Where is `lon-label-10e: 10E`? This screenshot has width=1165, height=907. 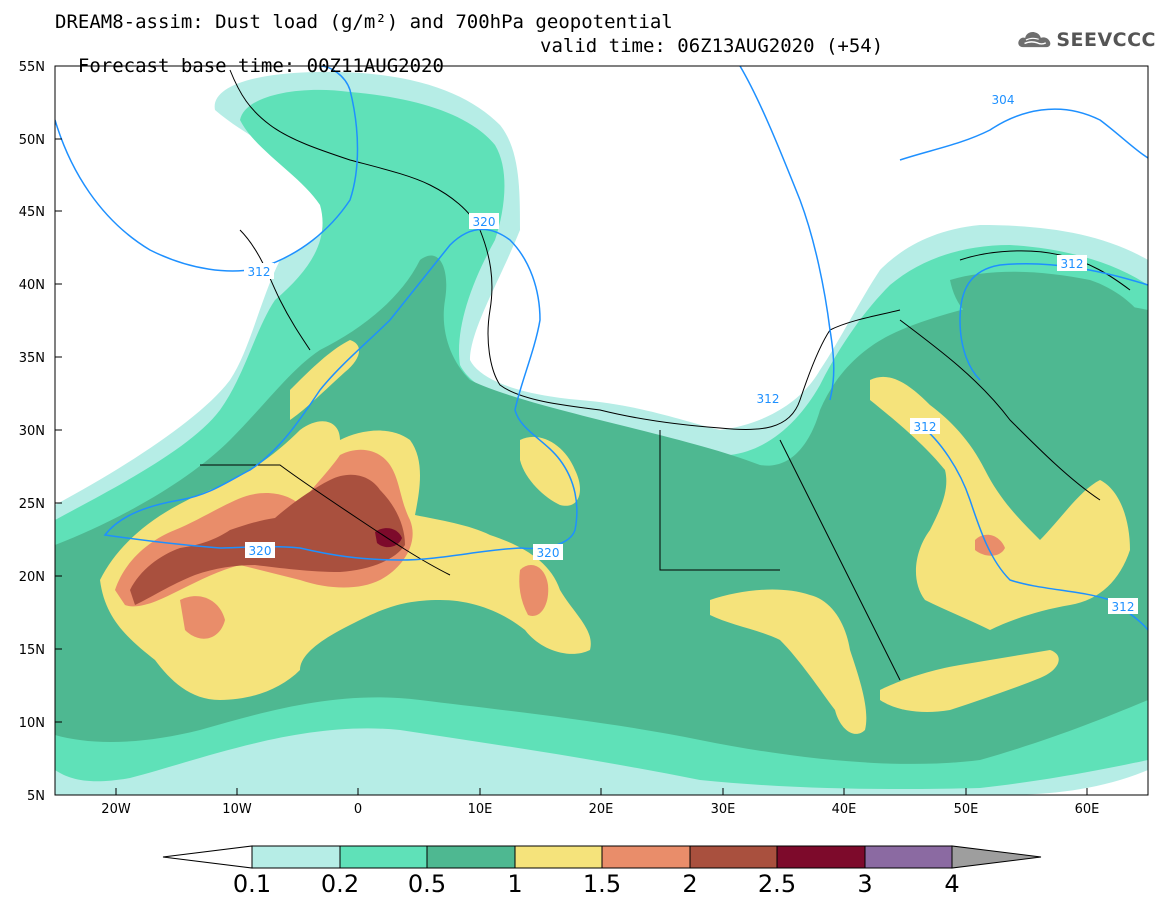
lon-label-10e: 10E is located at coordinates (480, 809).